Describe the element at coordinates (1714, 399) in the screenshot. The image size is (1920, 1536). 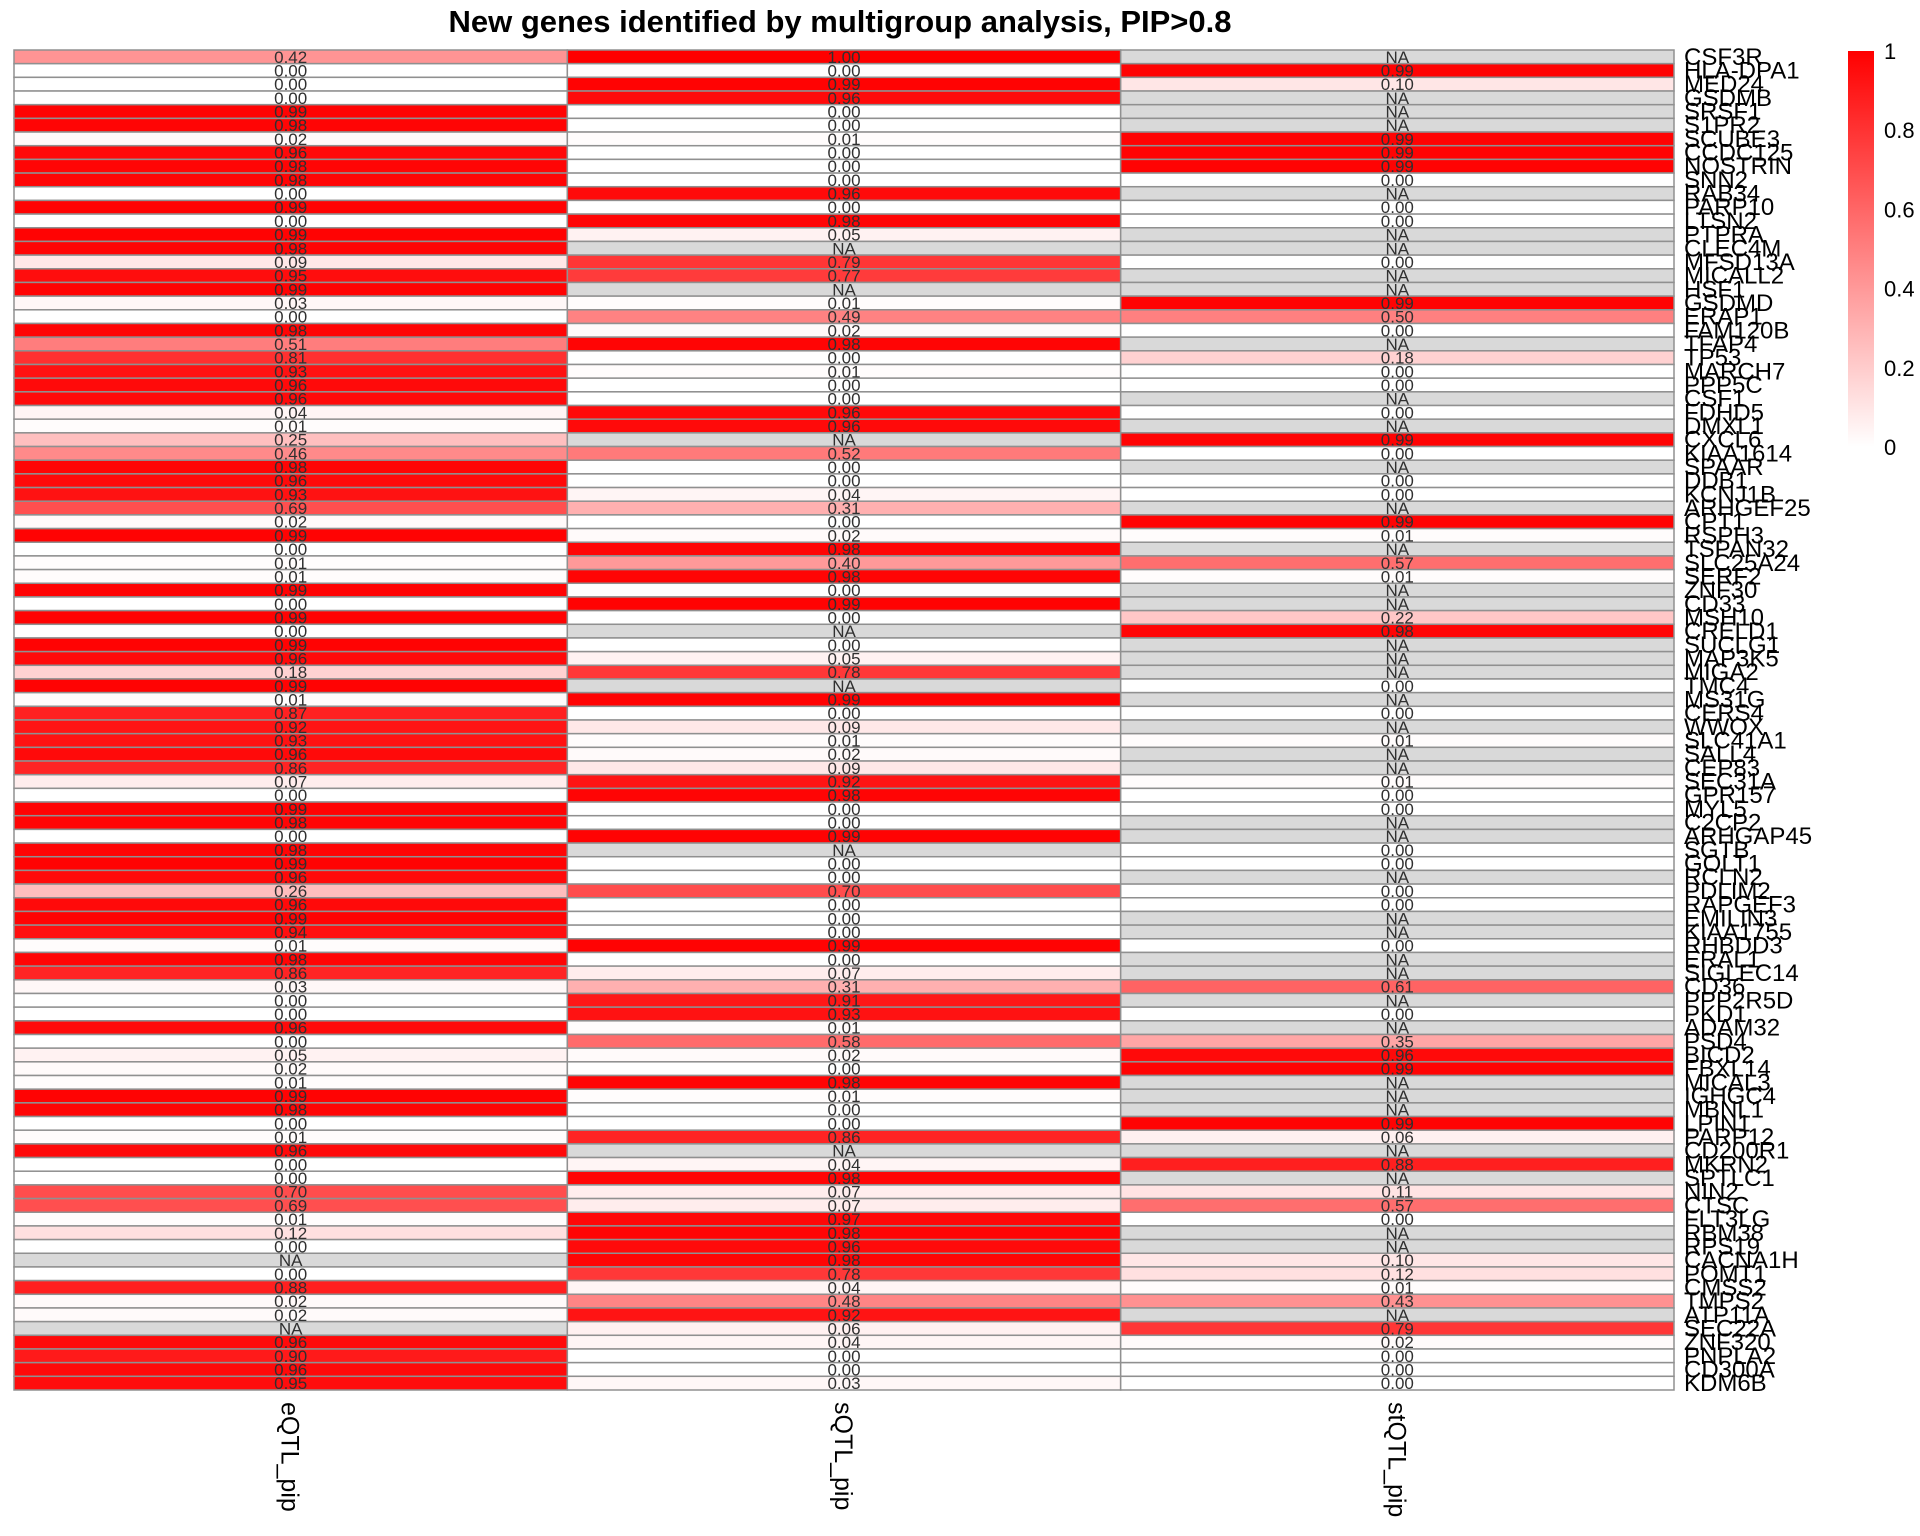
I see `row-label: CSF1` at that location.